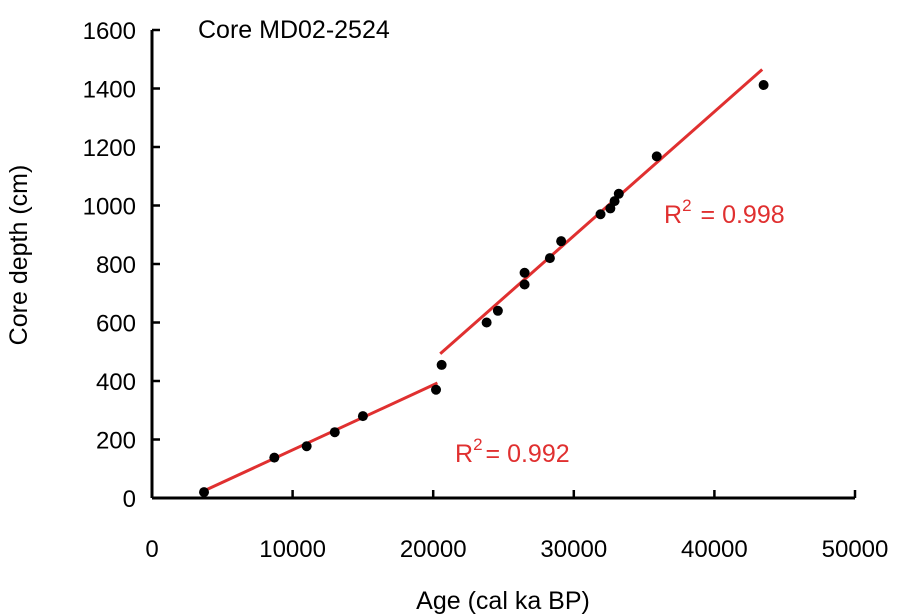 The height and width of the screenshot is (616, 899). Describe the element at coordinates (686, 205) in the screenshot. I see `r2-upper-exponent: 2` at that location.